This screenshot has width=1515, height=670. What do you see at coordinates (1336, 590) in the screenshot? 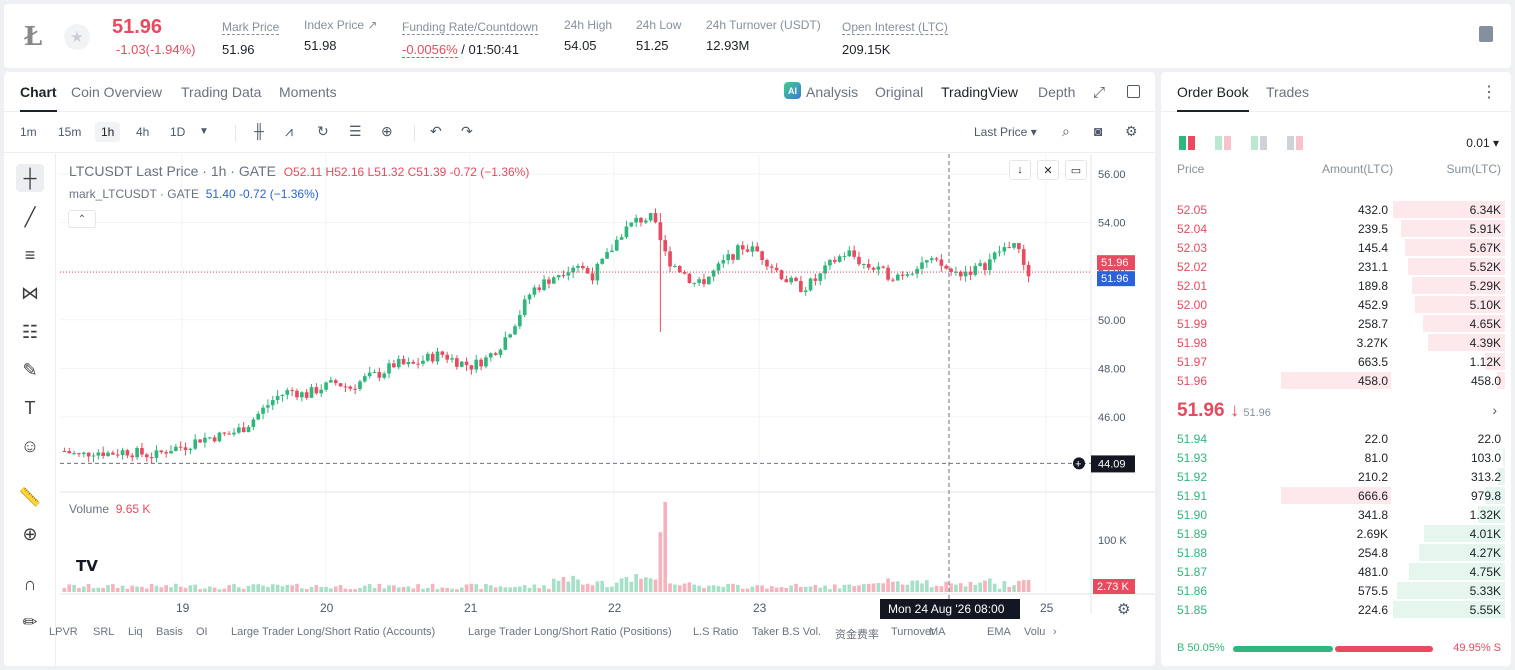
I see `bid-row: 51.86 575.5 5.33K` at bounding box center [1336, 590].